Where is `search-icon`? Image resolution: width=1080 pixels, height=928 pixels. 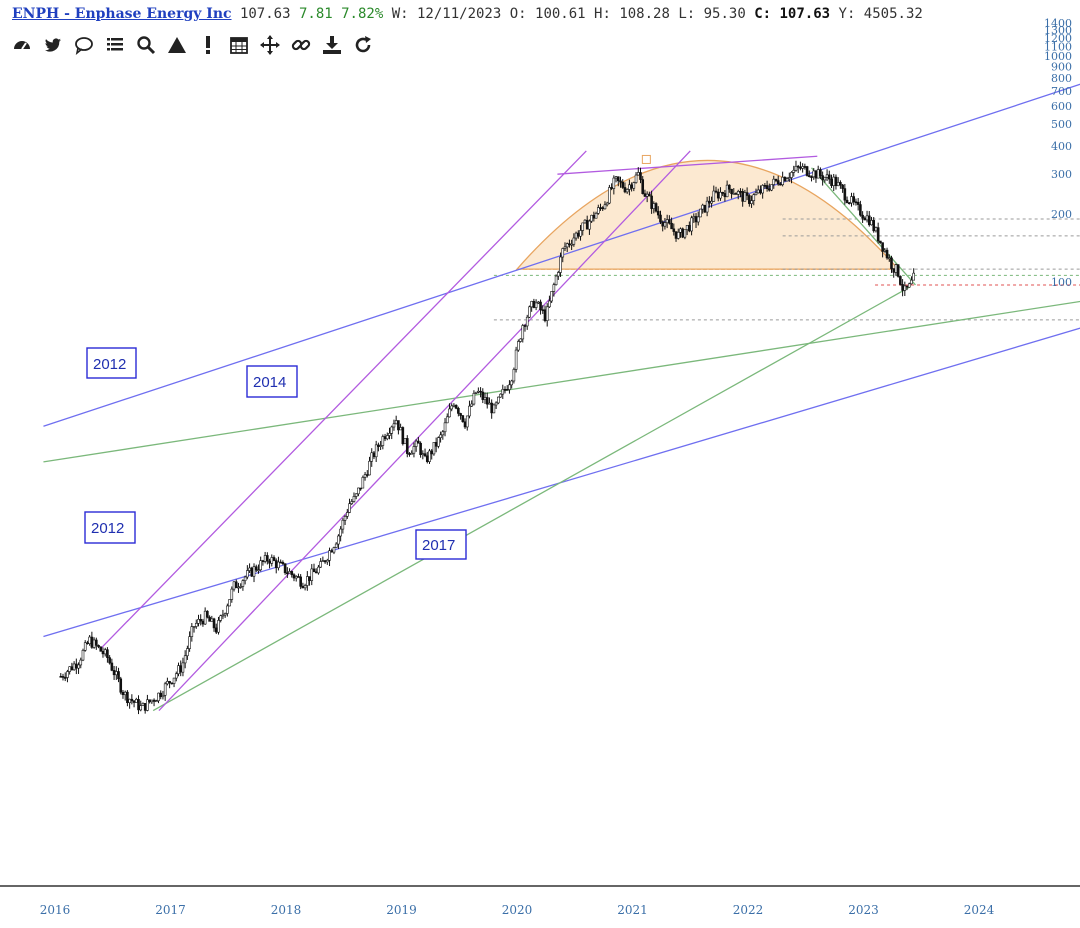
search-icon is located at coordinates (146, 45).